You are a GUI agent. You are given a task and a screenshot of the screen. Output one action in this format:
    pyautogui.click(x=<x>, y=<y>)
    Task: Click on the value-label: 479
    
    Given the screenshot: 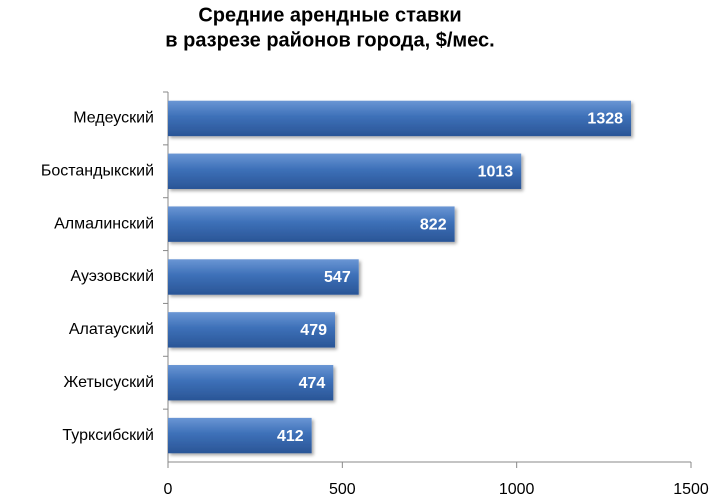 What is the action you would take?
    pyautogui.click(x=313, y=330)
    